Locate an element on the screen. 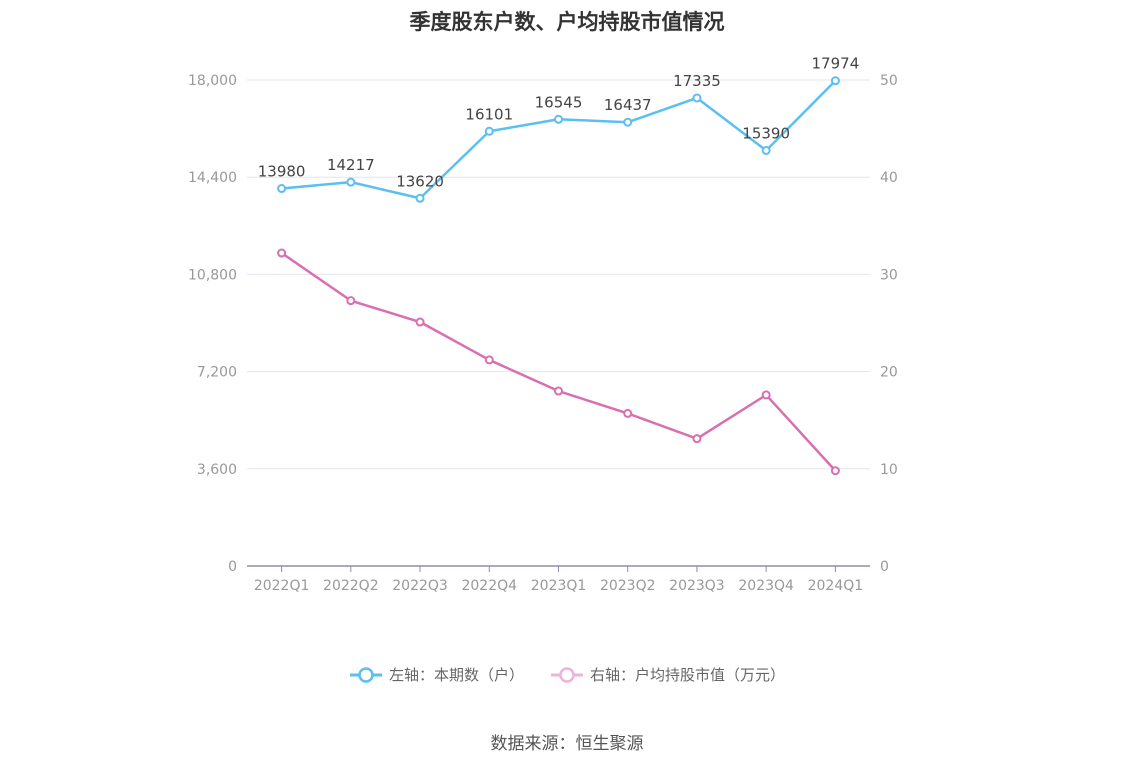 This screenshot has width=1134, height=766. data-label: 16545 is located at coordinates (559, 102).